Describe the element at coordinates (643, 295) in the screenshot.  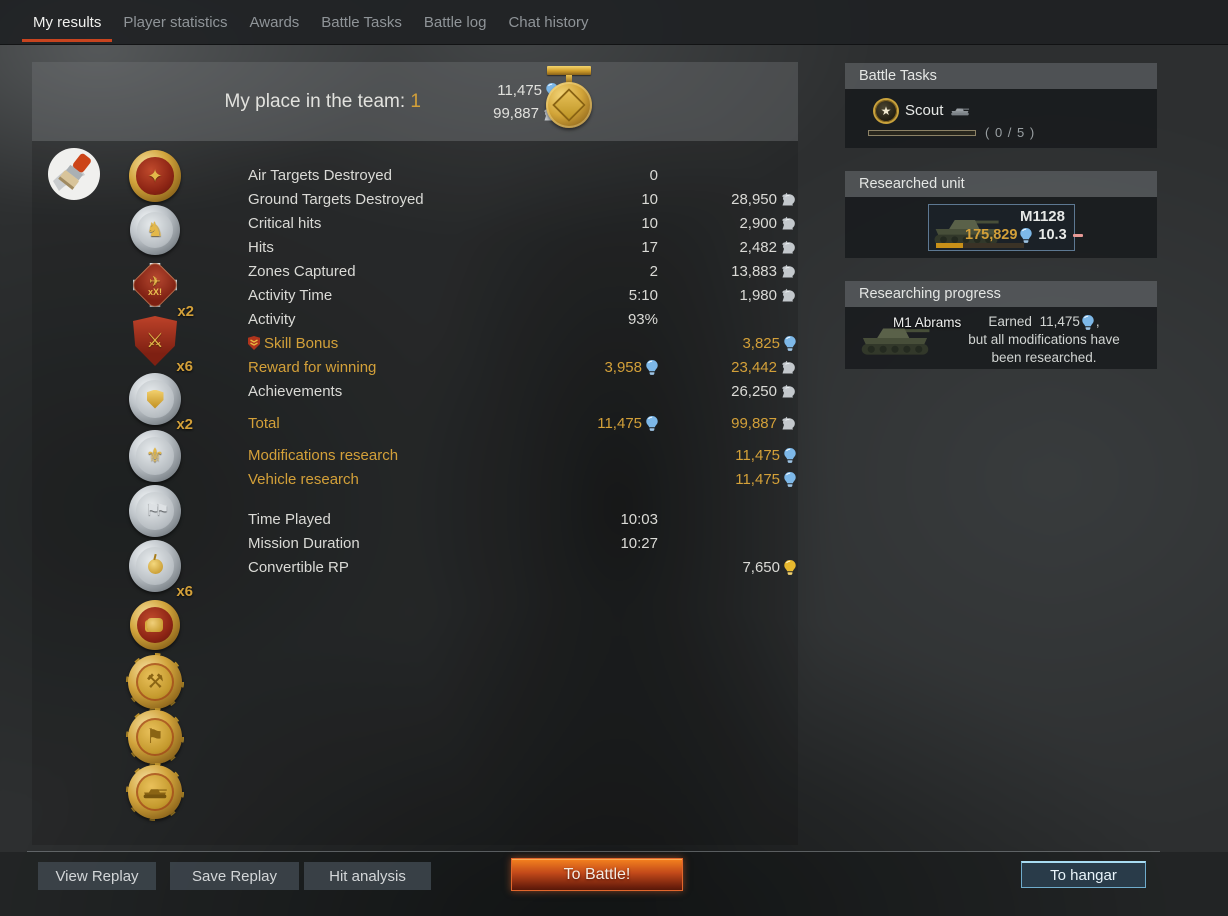
I see `stat-value: 5:10` at that location.